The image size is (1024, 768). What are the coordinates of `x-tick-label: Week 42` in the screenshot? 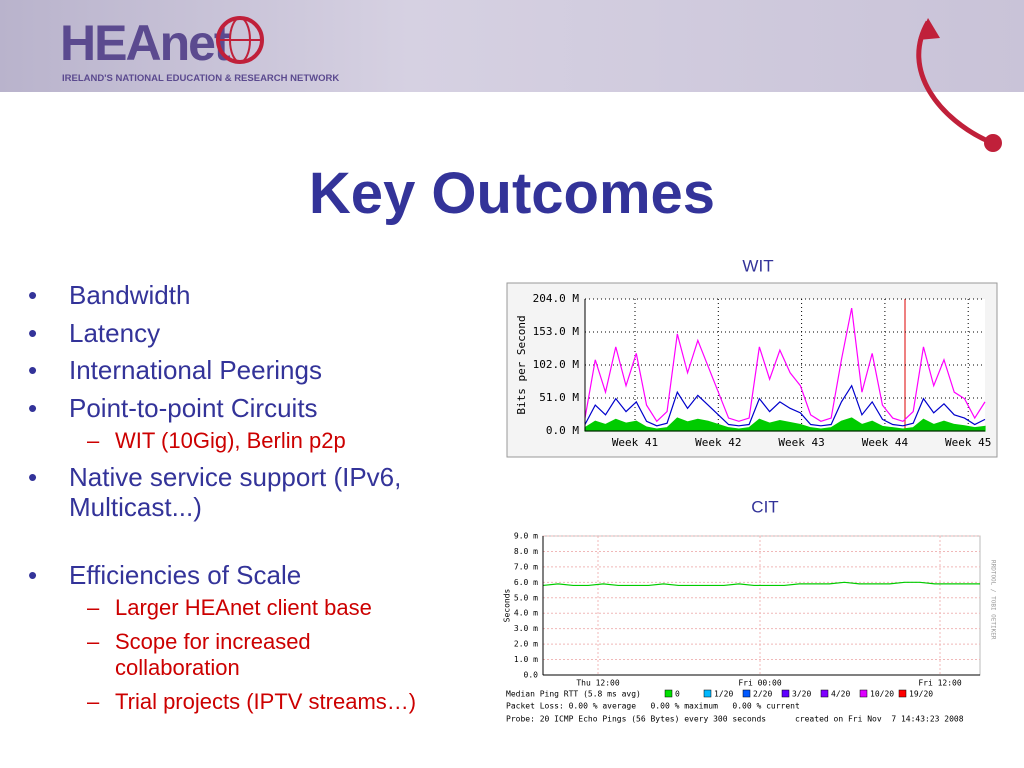 It's located at (718, 442).